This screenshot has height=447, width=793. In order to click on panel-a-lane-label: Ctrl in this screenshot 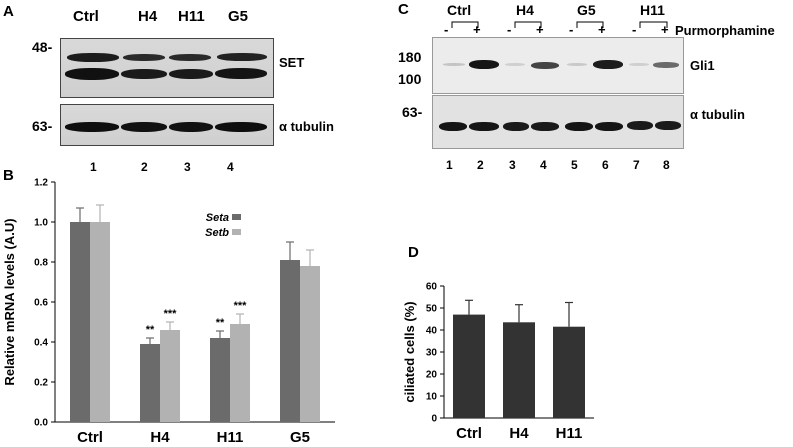, I will do `click(86, 16)`.